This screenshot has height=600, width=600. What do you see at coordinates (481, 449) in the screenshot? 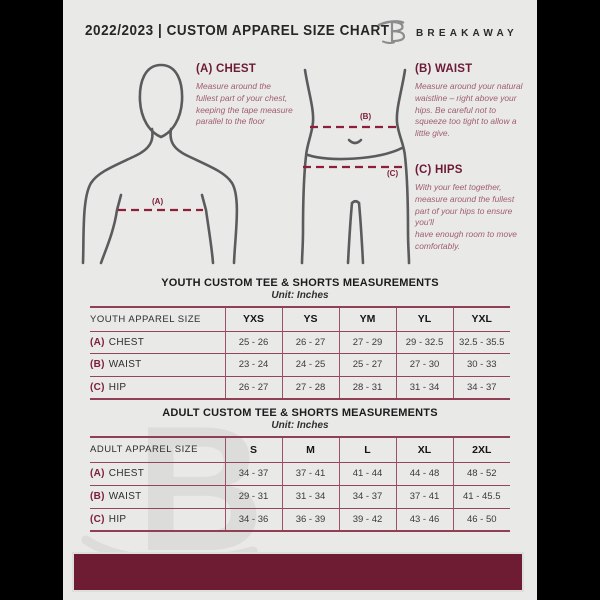
I see `size-2xl-header: 2XL` at bounding box center [481, 449].